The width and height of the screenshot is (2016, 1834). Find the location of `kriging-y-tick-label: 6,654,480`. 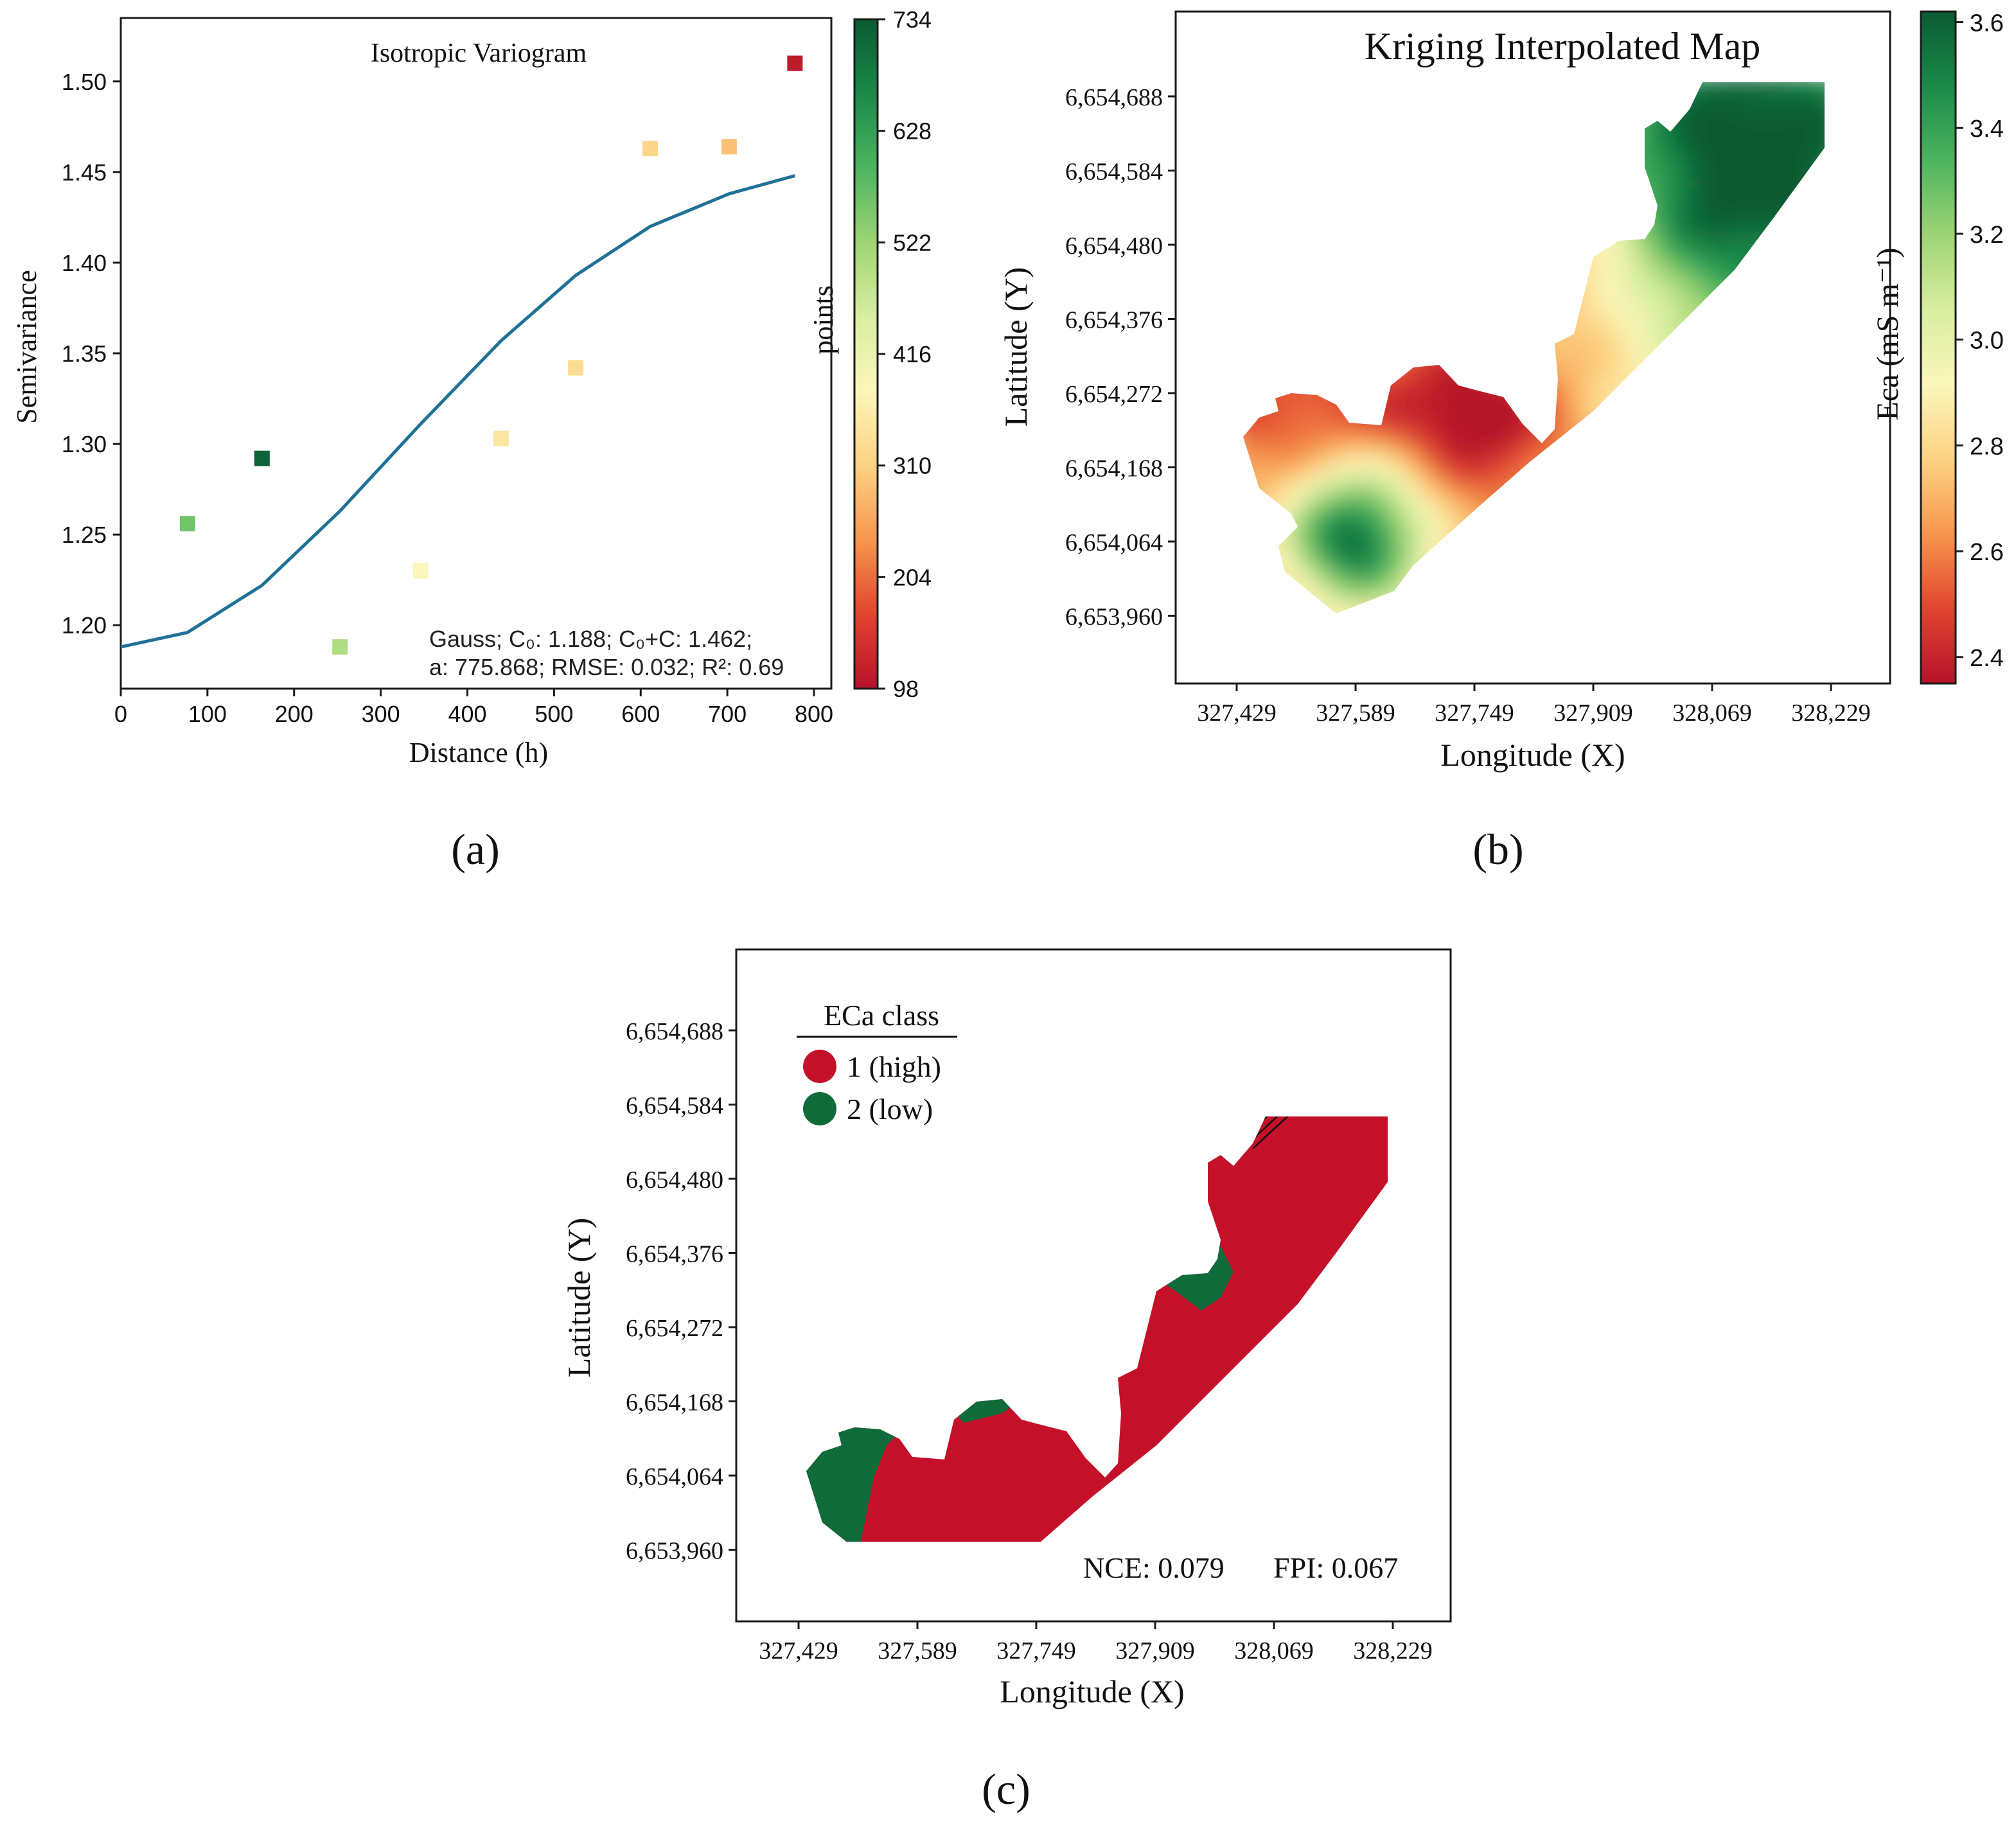

kriging-y-tick-label: 6,654,480 is located at coordinates (1114, 246).